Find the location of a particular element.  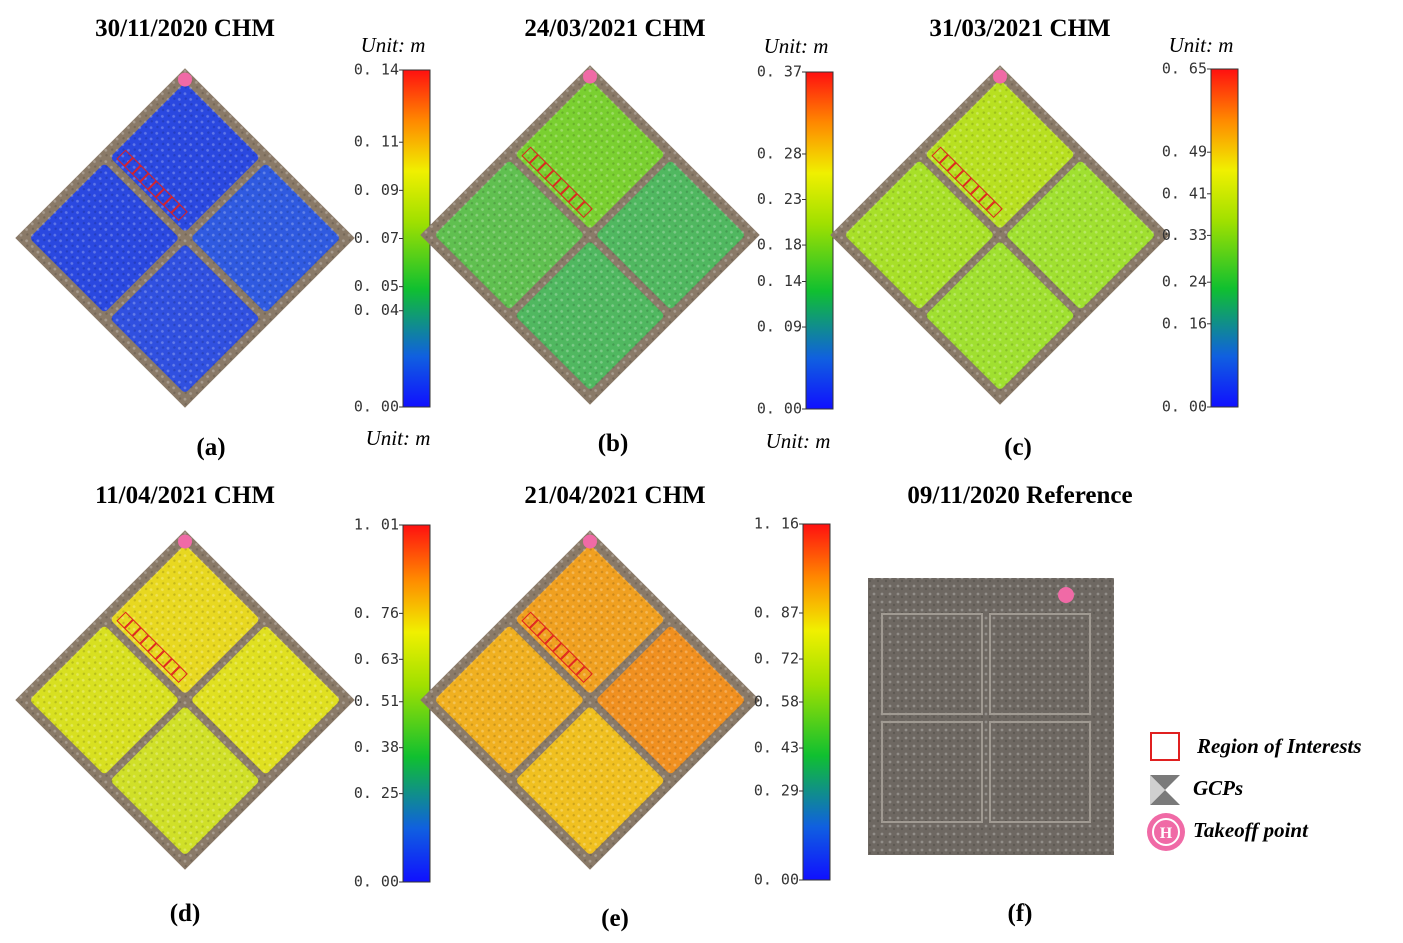

colorbar-tick-label: 0. 49 is located at coordinates (1184, 152).